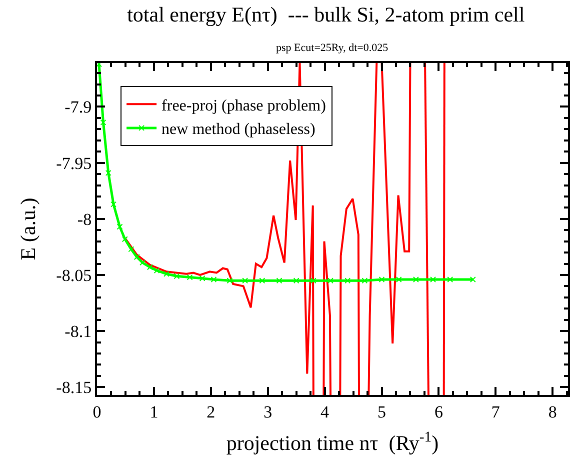 The image size is (582, 463). What do you see at coordinates (326, 14) in the screenshot?
I see `chart-title: total energy E(nτ) --- bulk Si, 2-atom prim cell` at bounding box center [326, 14].